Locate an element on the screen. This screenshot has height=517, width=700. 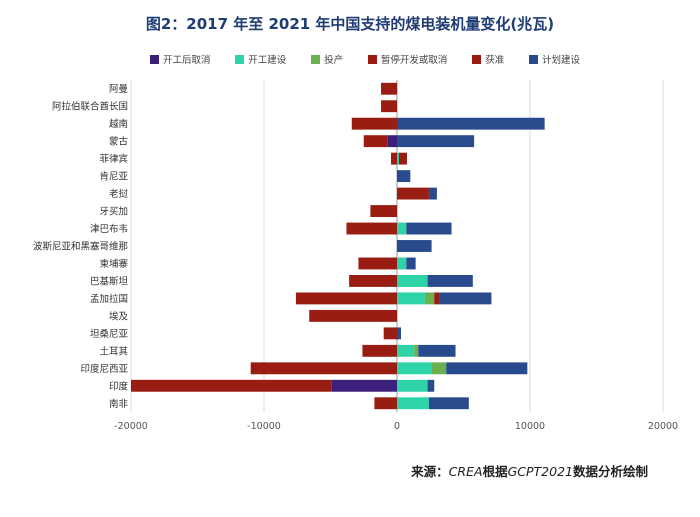
source-middle: 根据 is located at coordinates (495, 471).